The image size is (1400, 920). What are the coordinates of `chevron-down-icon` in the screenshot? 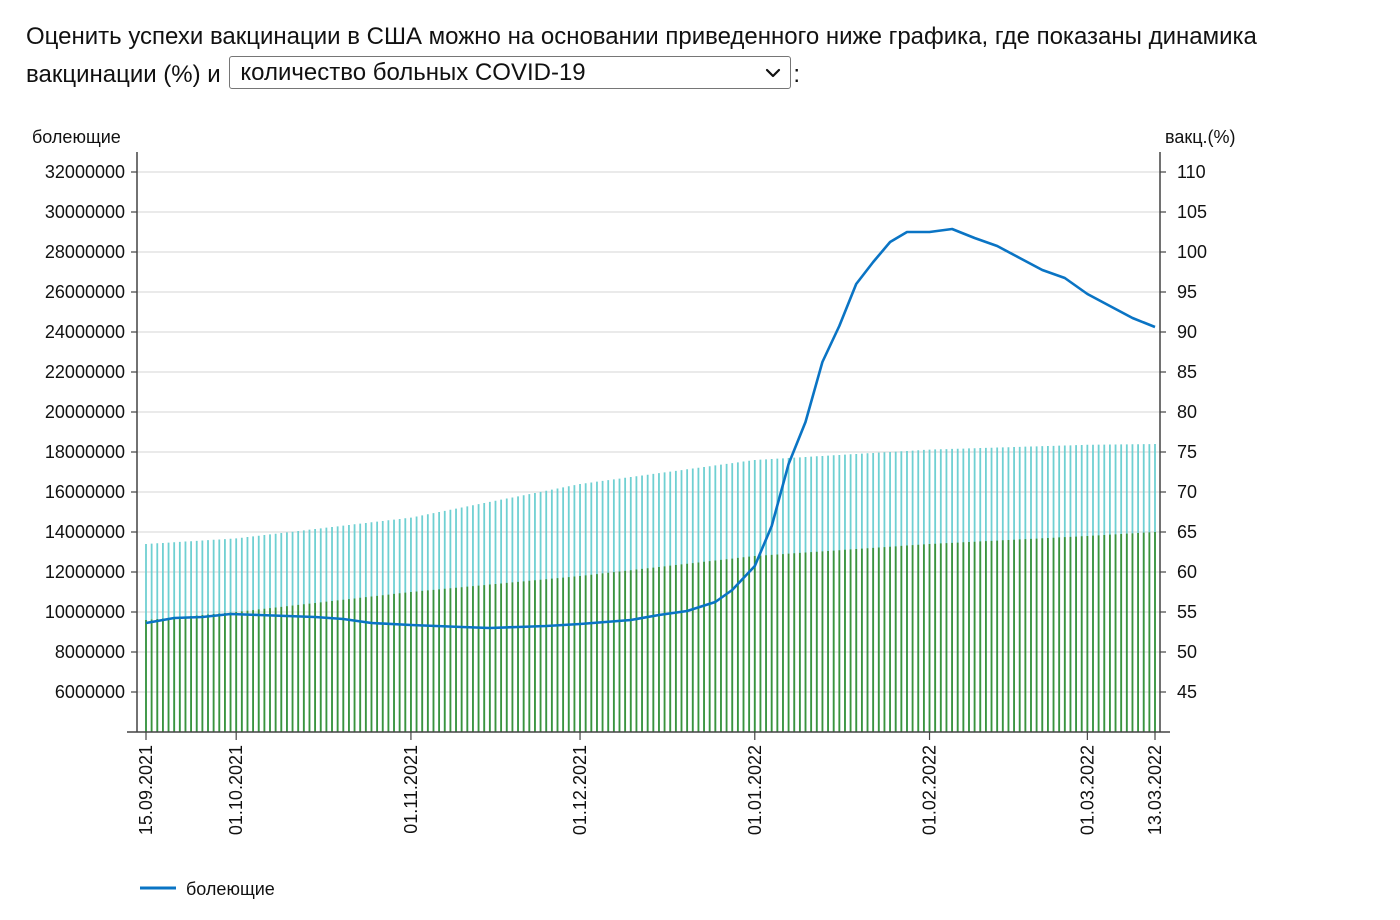 It's located at (773, 72).